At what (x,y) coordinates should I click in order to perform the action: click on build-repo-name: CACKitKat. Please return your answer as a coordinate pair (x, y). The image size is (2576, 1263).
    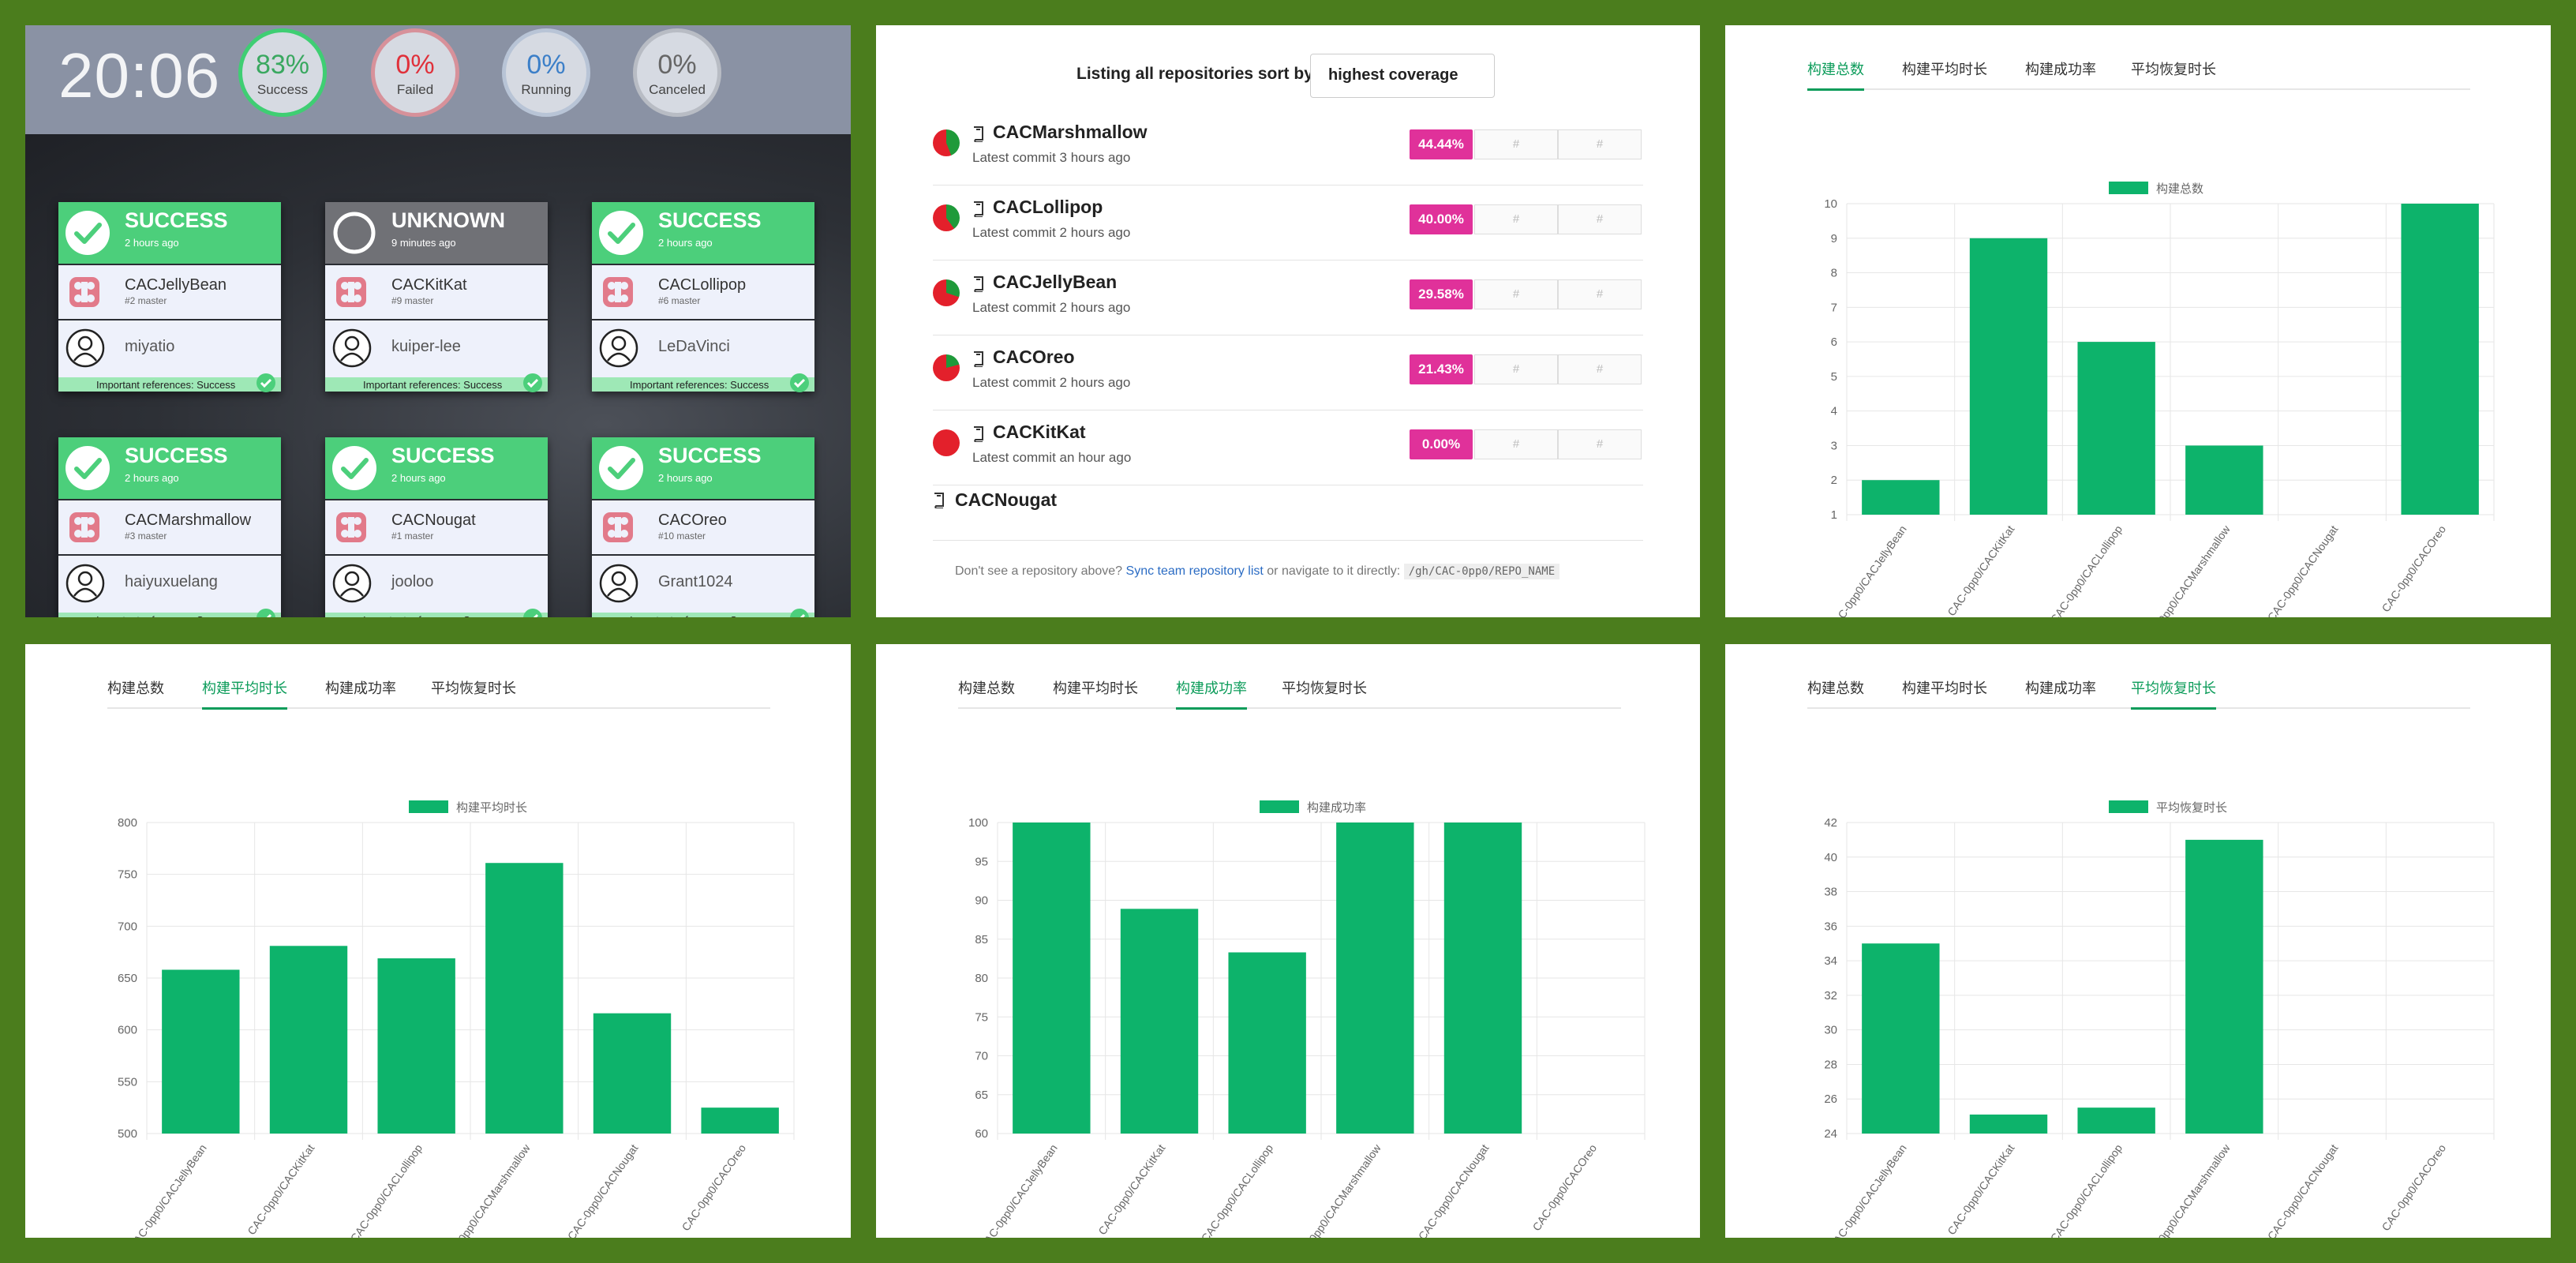
    Looking at the image, I should click on (429, 285).